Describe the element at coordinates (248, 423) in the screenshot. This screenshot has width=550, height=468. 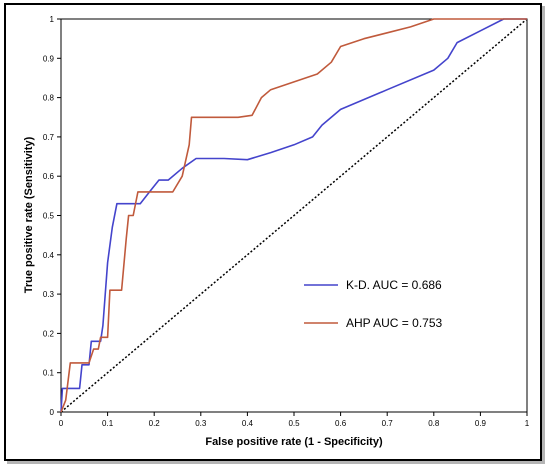
I see `x-tick-label: 0.4` at that location.